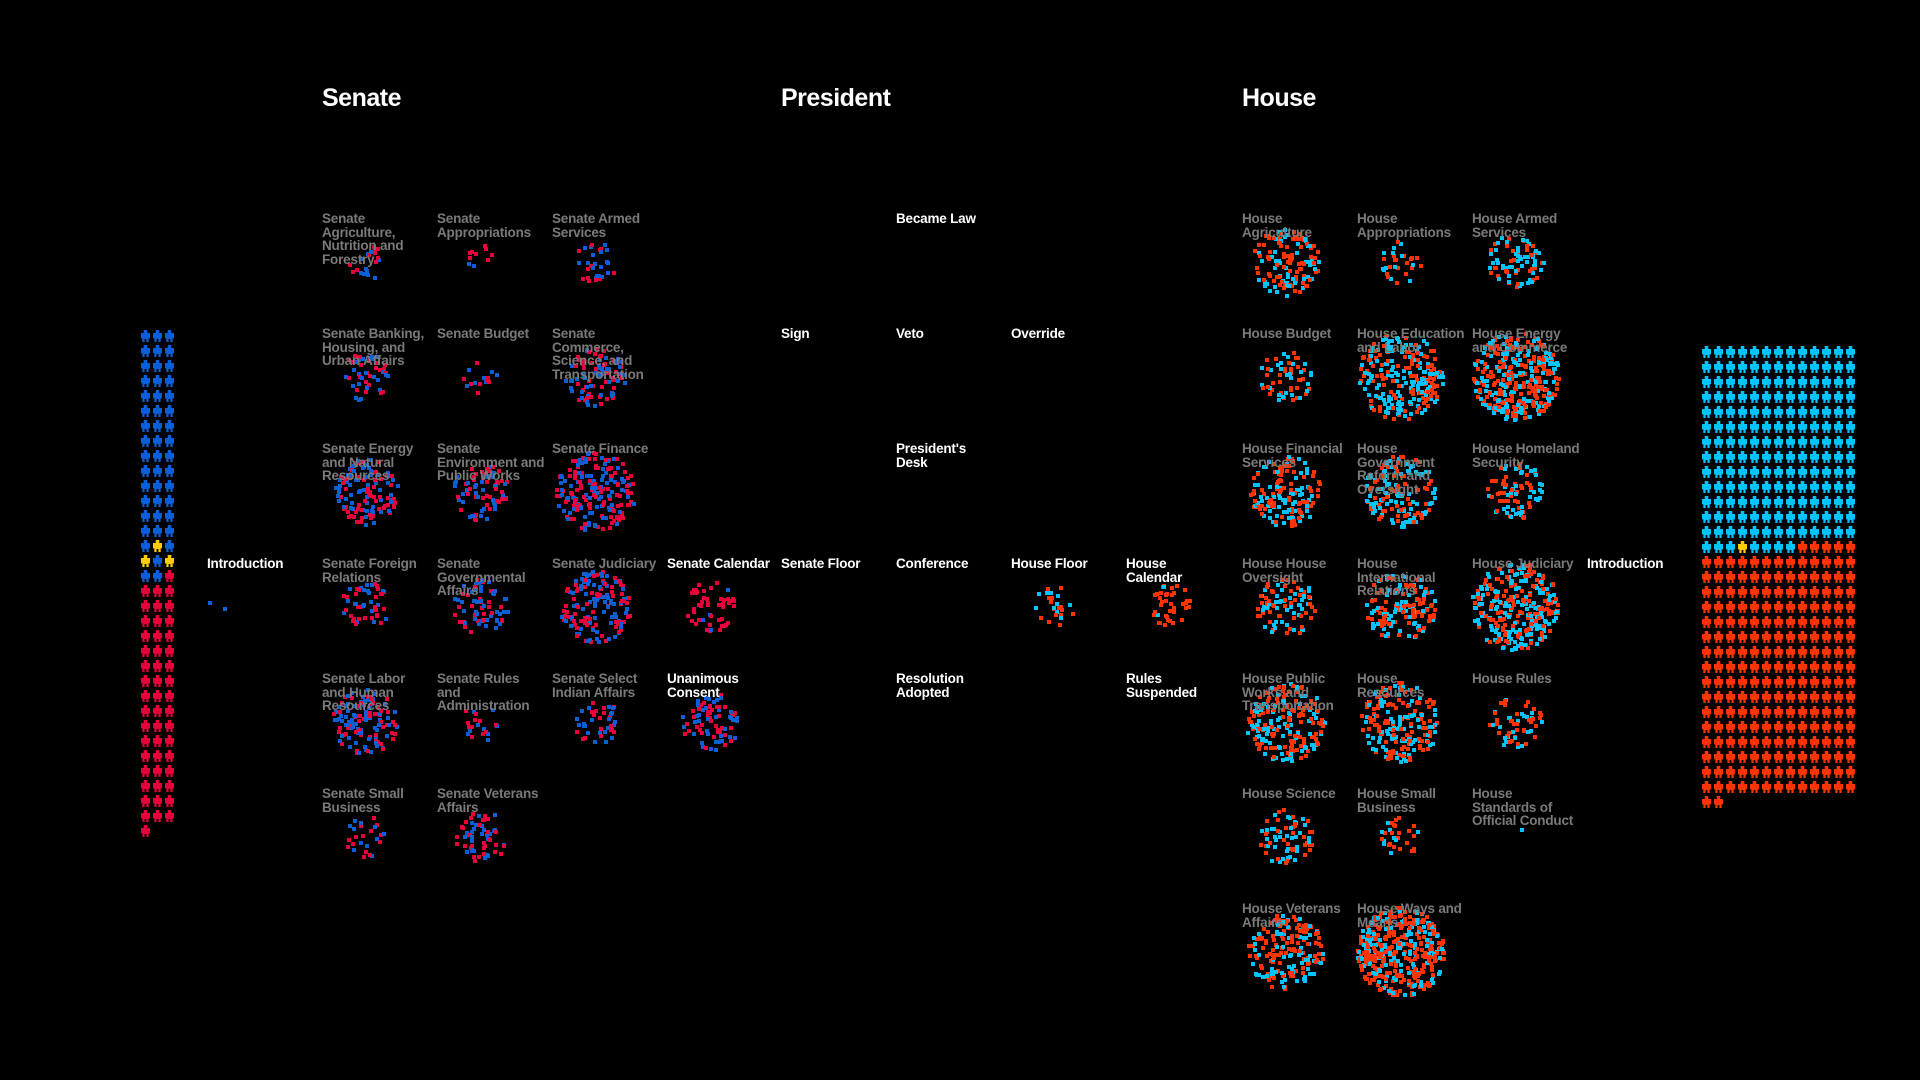  I want to click on node-committee: Senate Veterans Affairs, so click(492, 842).